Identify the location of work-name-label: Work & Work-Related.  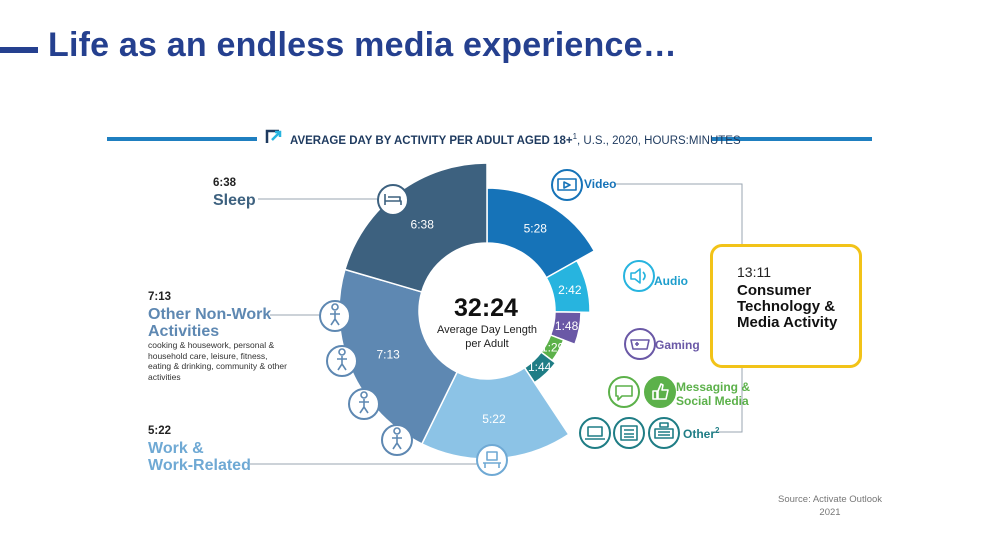
(199, 457).